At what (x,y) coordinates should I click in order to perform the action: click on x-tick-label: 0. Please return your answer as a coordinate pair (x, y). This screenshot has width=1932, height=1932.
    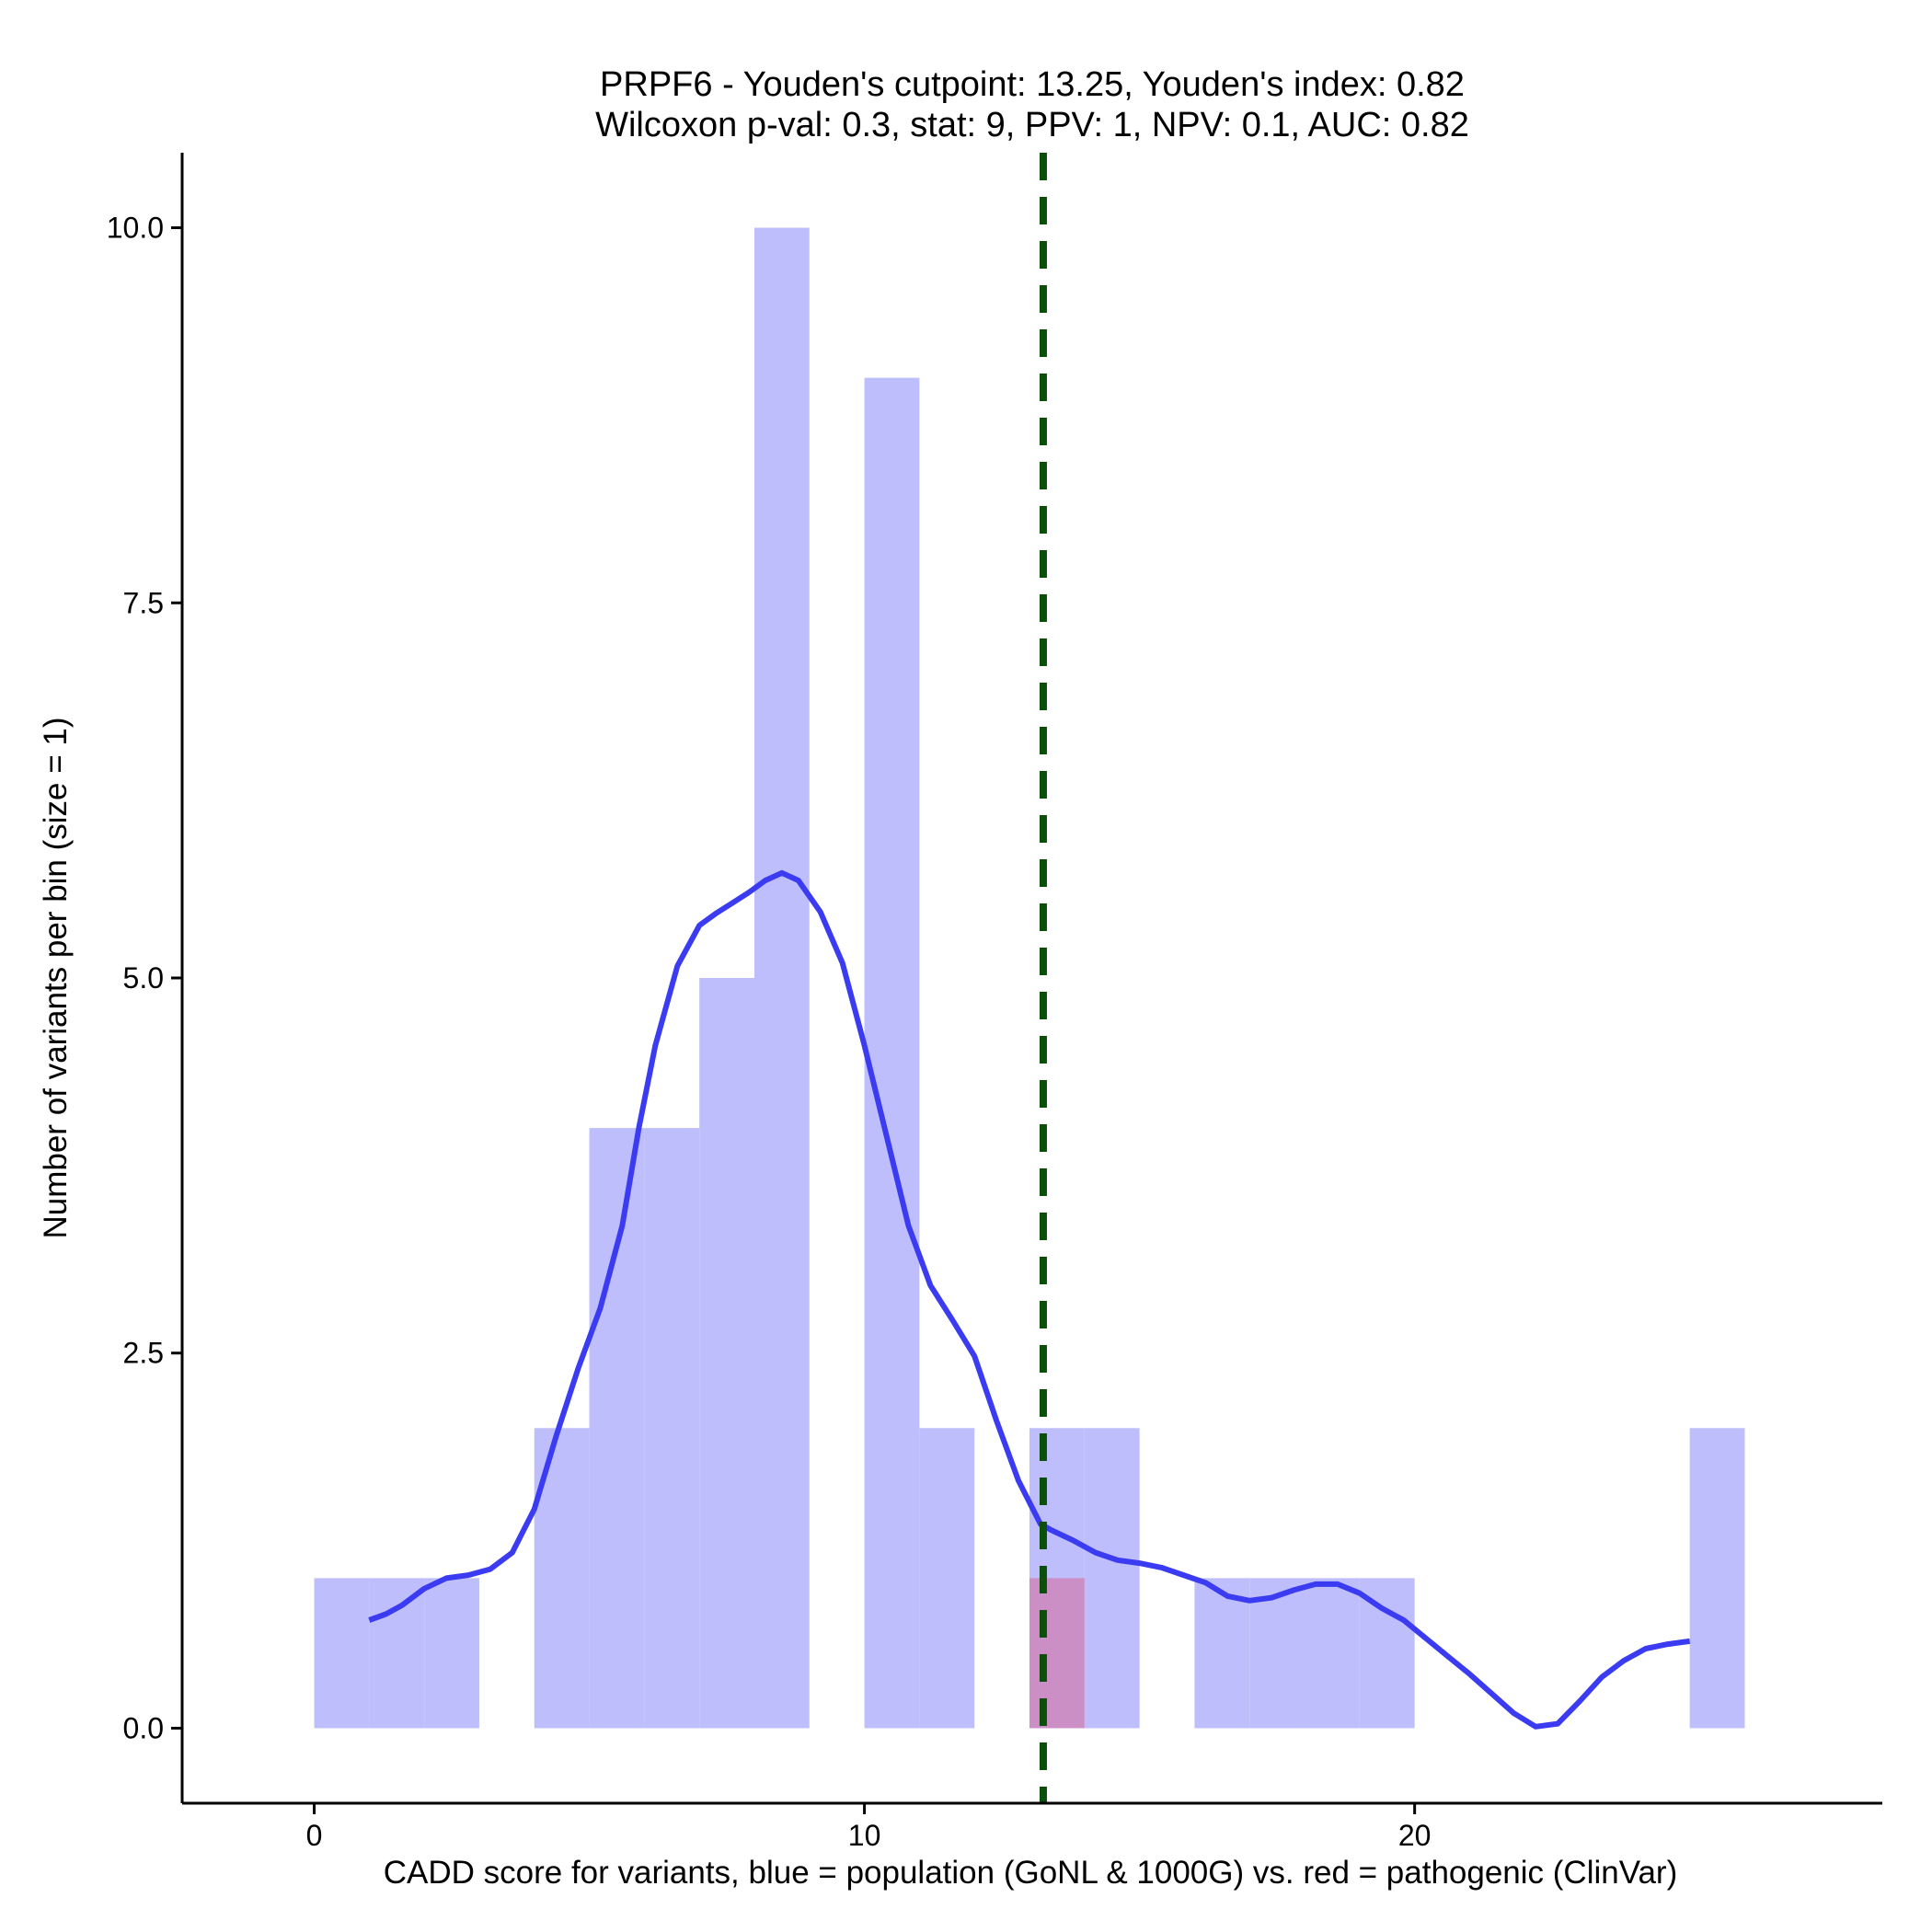
    Looking at the image, I should click on (314, 1835).